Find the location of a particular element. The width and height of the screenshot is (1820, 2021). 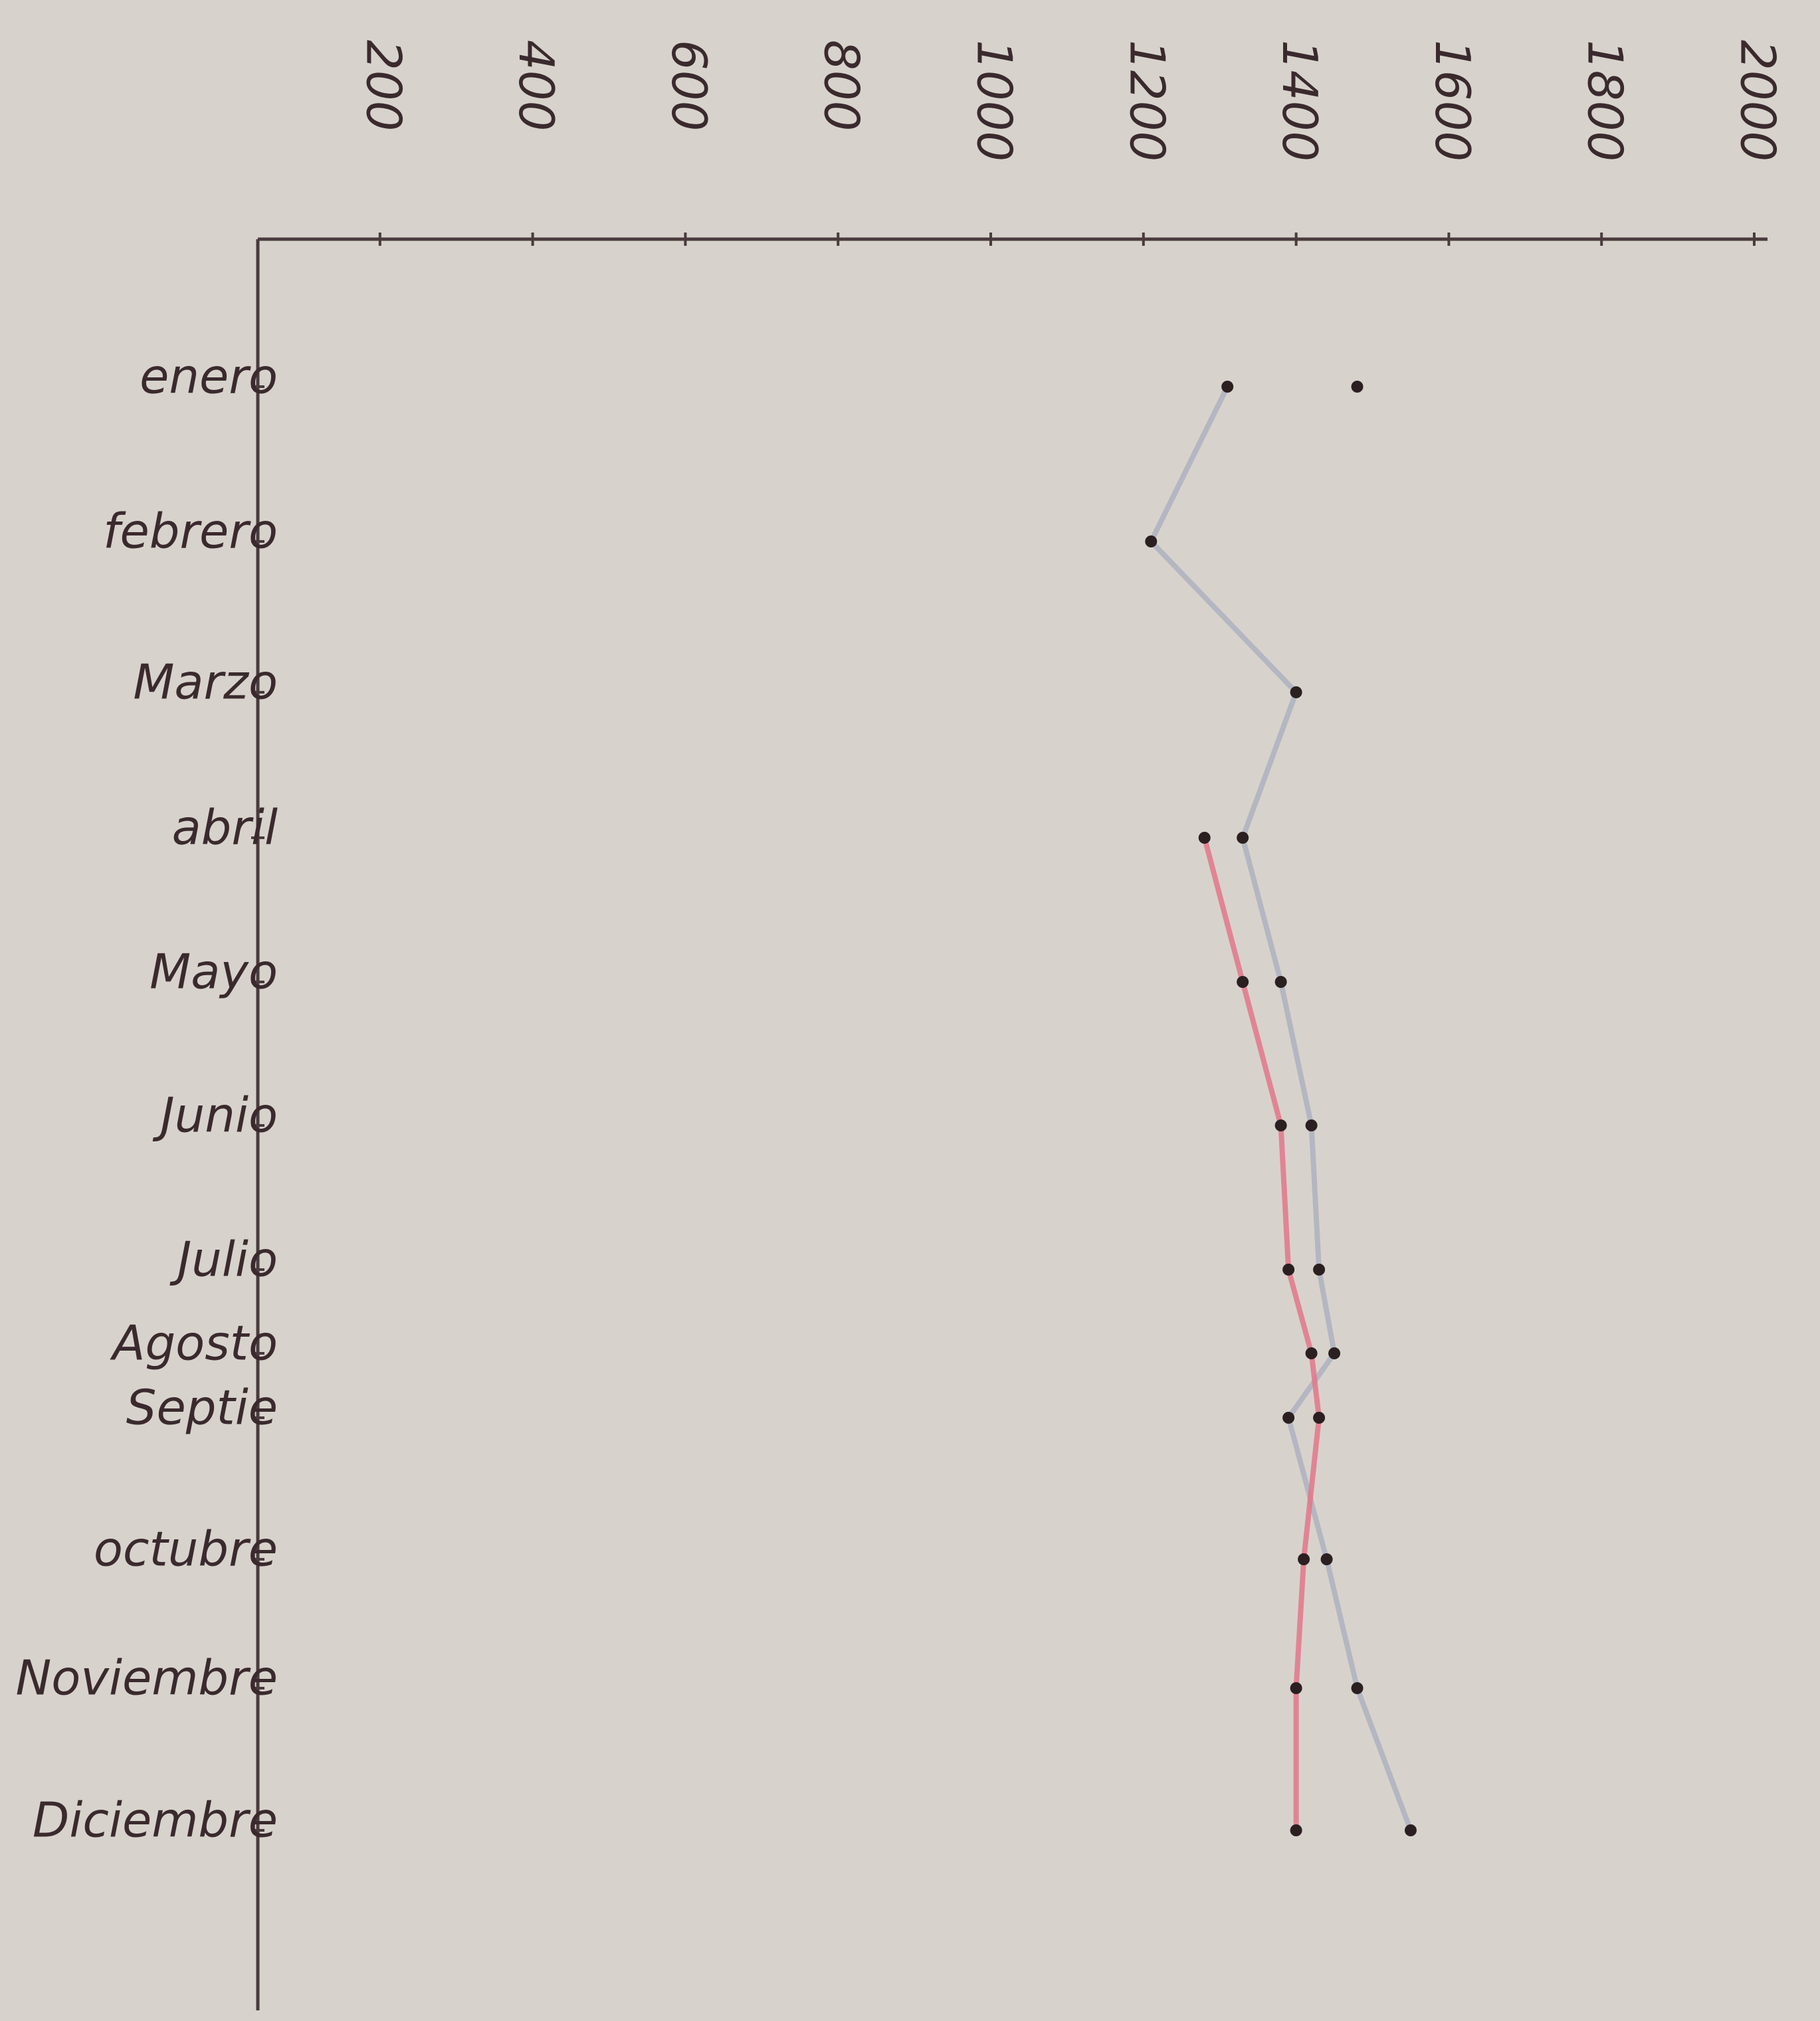

x-tick-label: 1000 is located at coordinates (994, 100).